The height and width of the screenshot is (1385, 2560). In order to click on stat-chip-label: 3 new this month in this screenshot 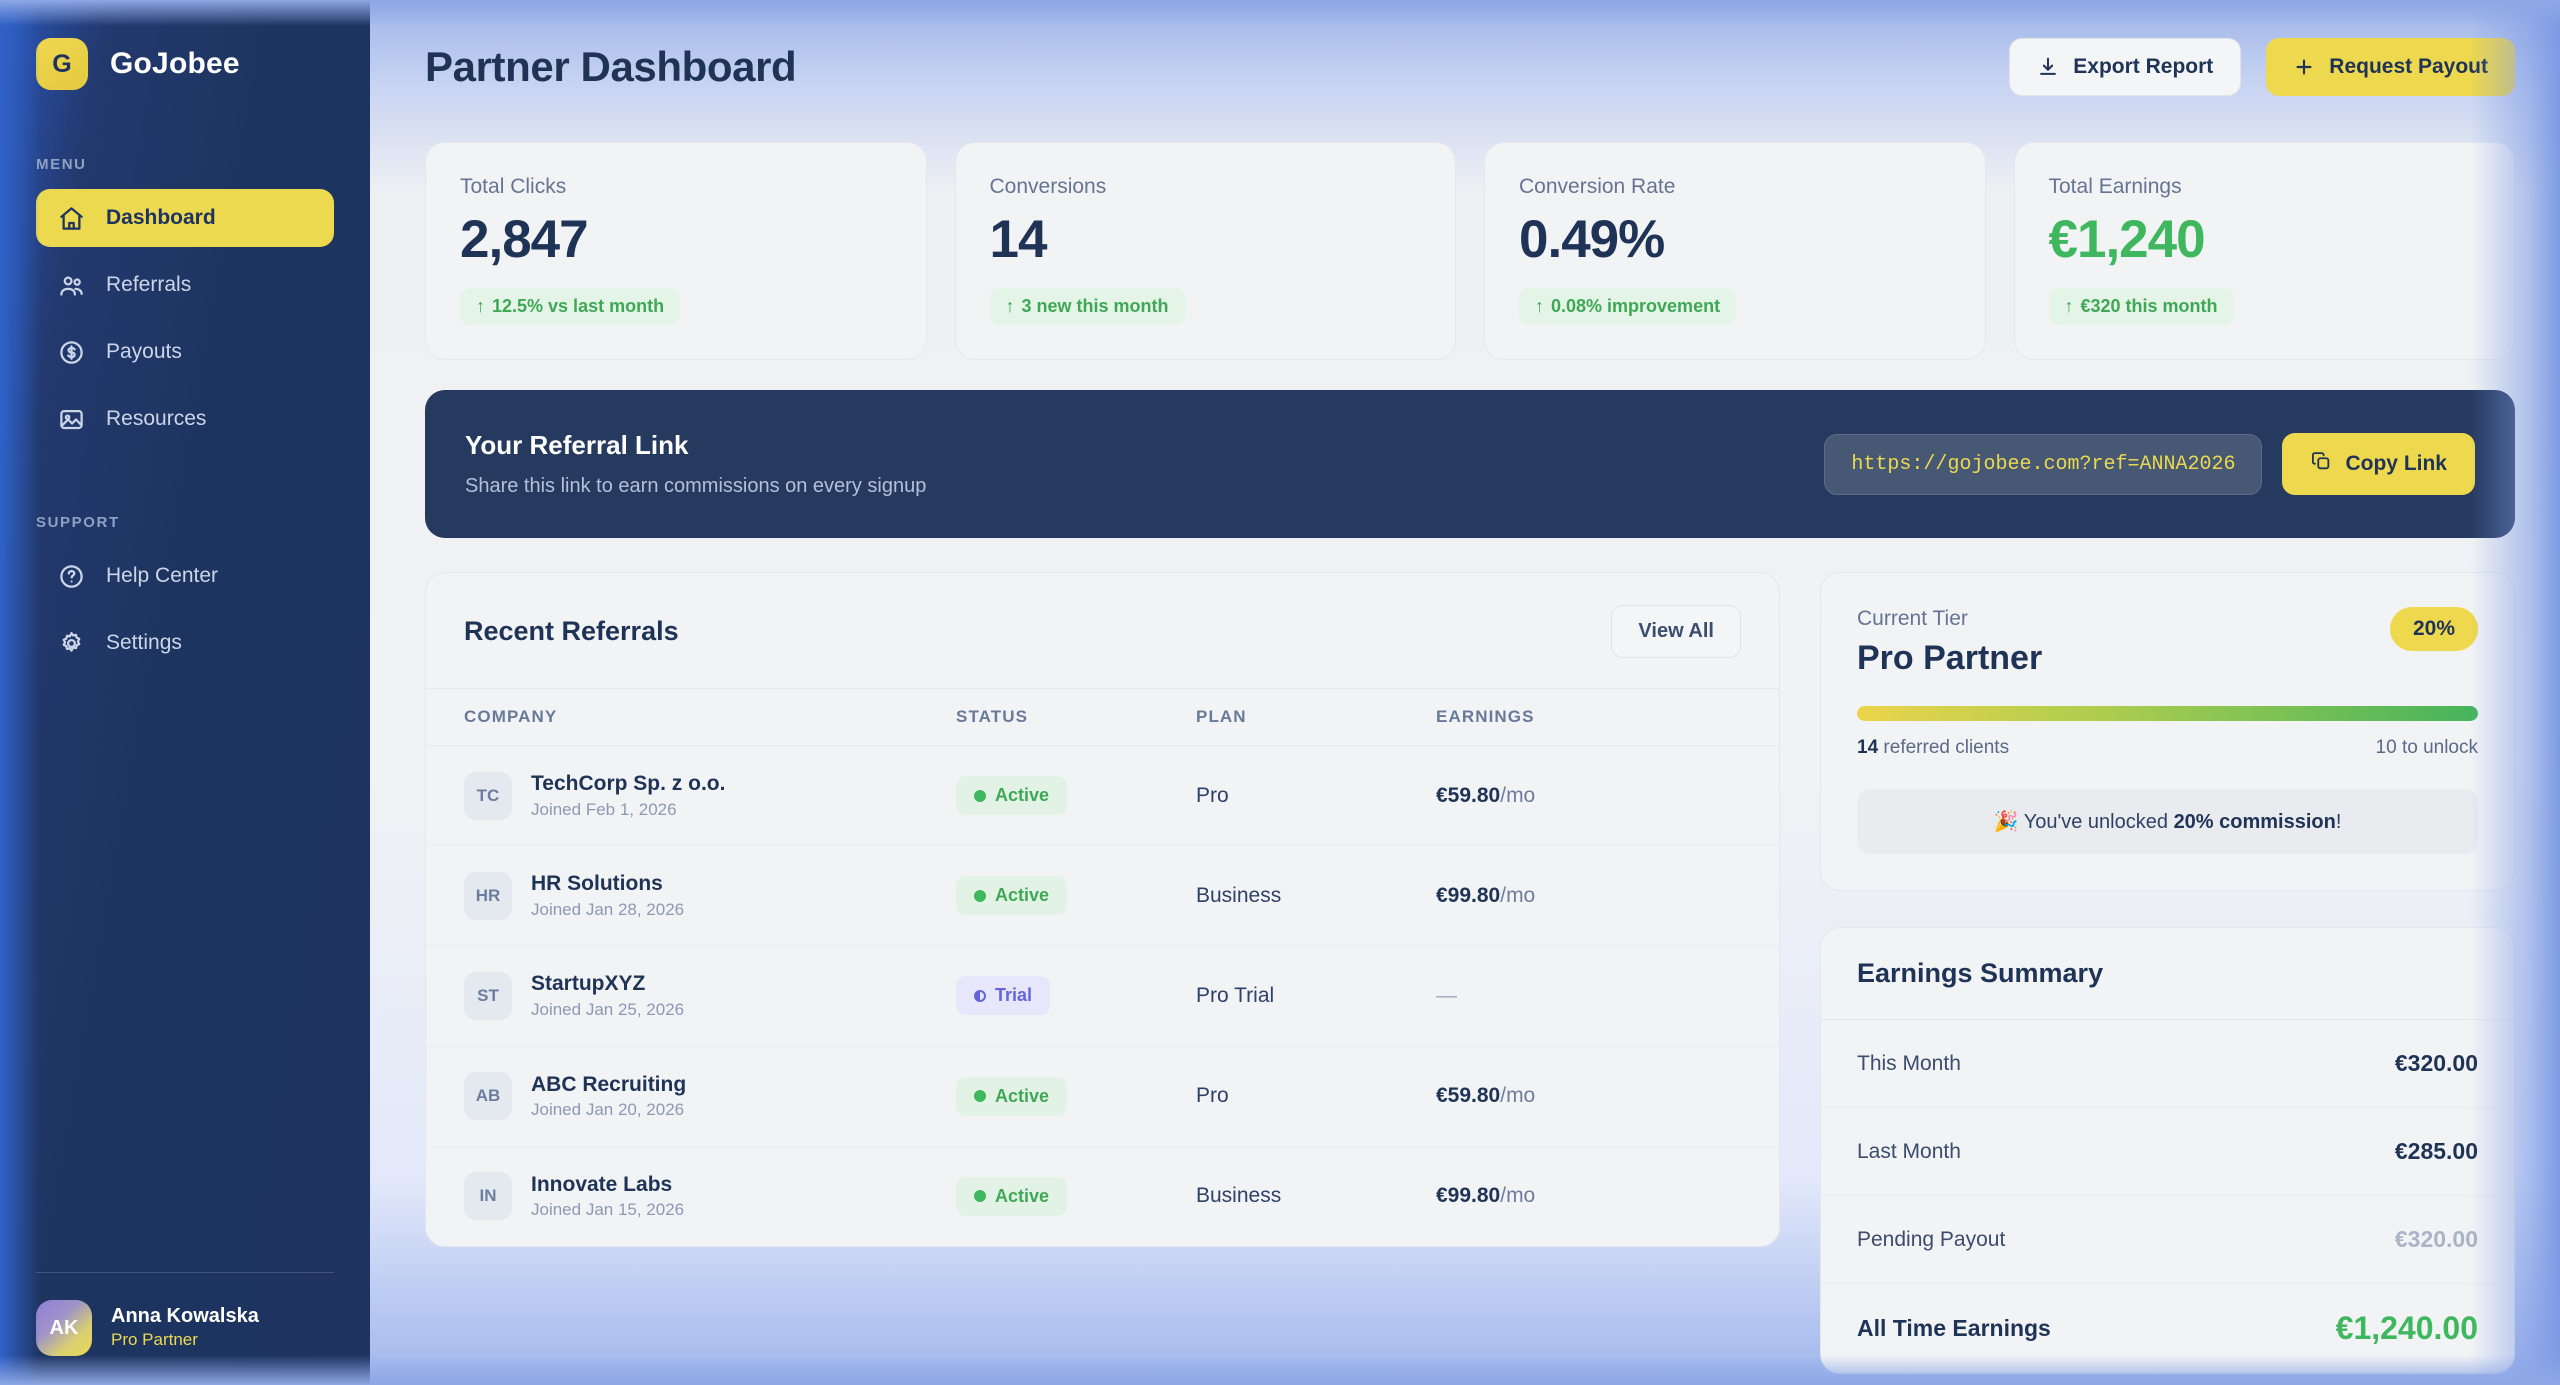, I will do `click(1095, 306)`.